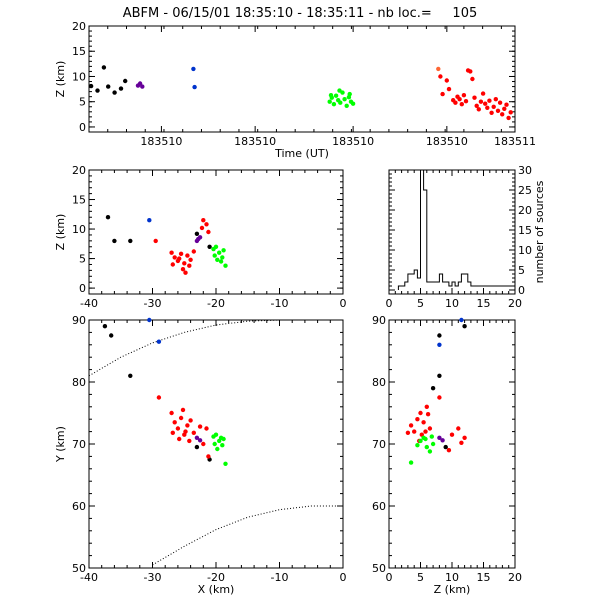 This screenshot has width=600, height=600. Describe the element at coordinates (447, 455) in the screenshot. I see `altitude-plan-panel: 0 5 10 15 20 50 60 70 80 90 Z (km)` at that location.